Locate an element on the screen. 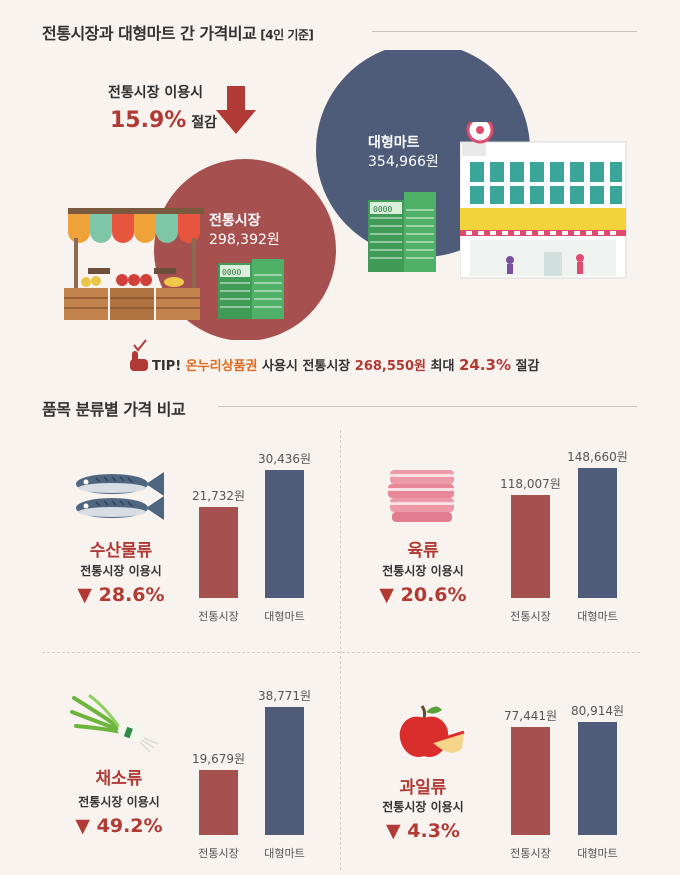 This screenshot has width=680, height=875. fish-icon is located at coordinates (120, 496).